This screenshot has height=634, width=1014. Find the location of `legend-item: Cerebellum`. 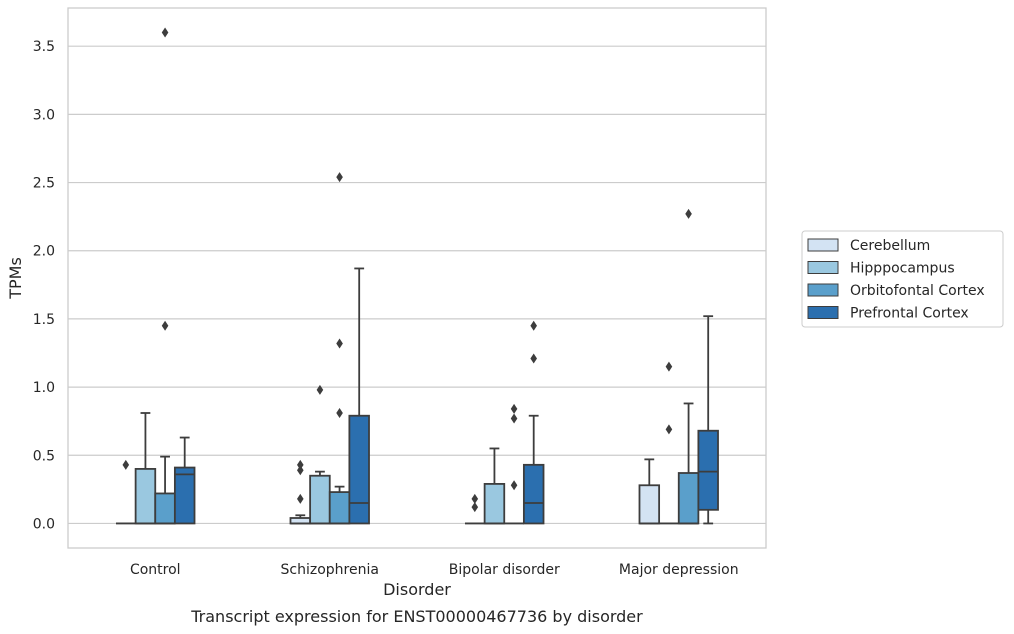

legend-item: Cerebellum is located at coordinates (868, 246).